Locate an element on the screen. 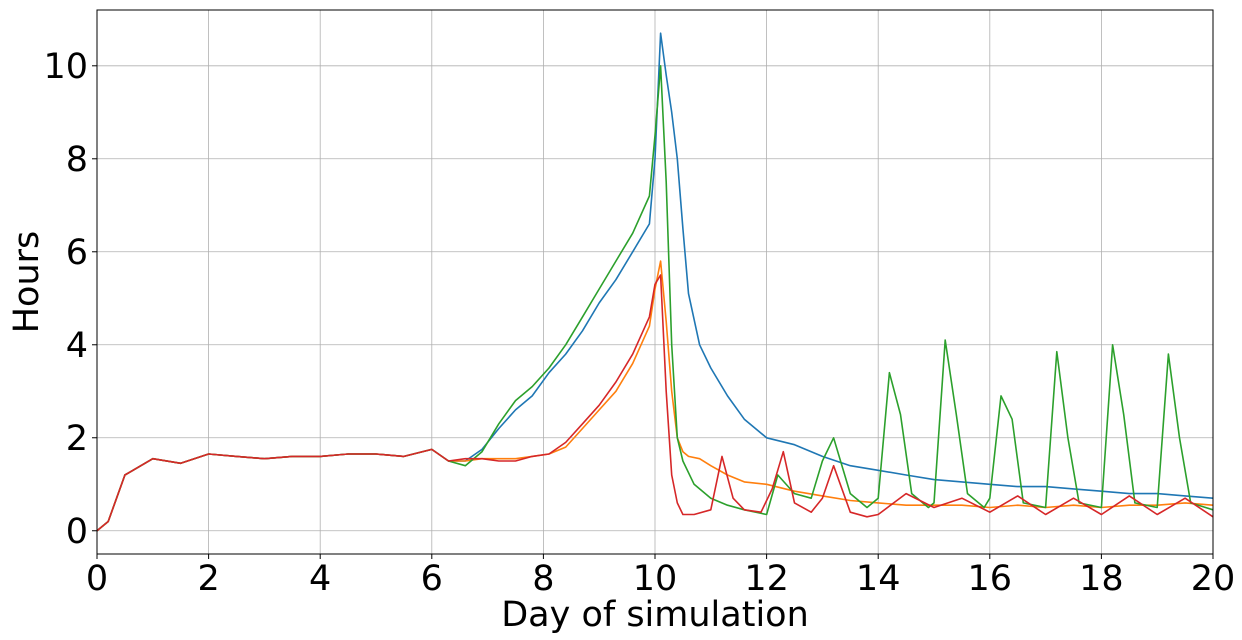  y-tick-label: 4 is located at coordinates (77, 346).